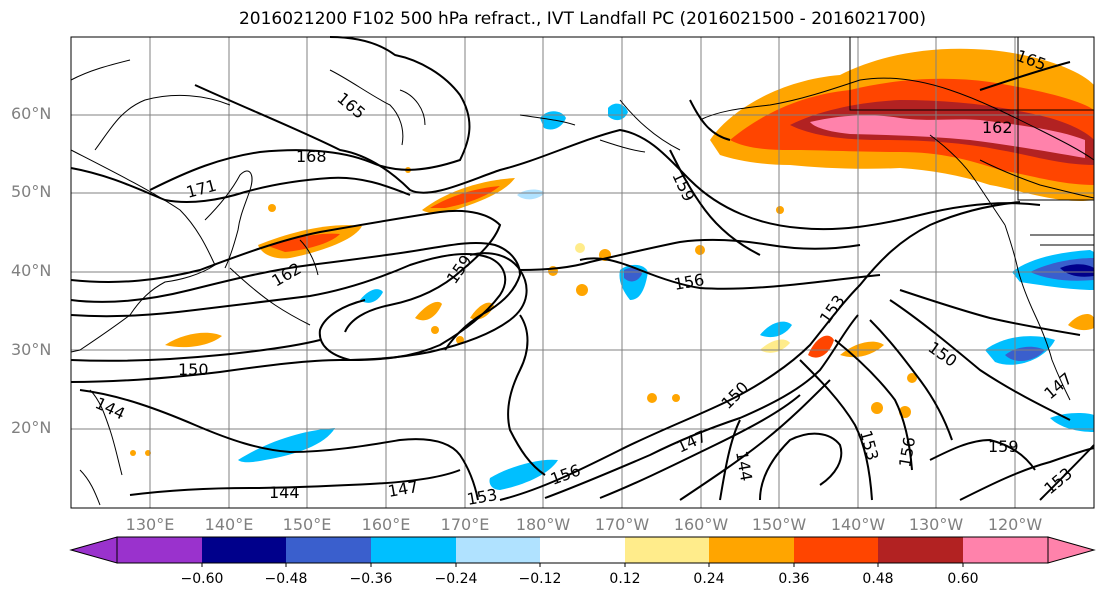 Image resolution: width=1105 pixels, height=601 pixels. I want to click on lat-label: 30°N, so click(31, 349).